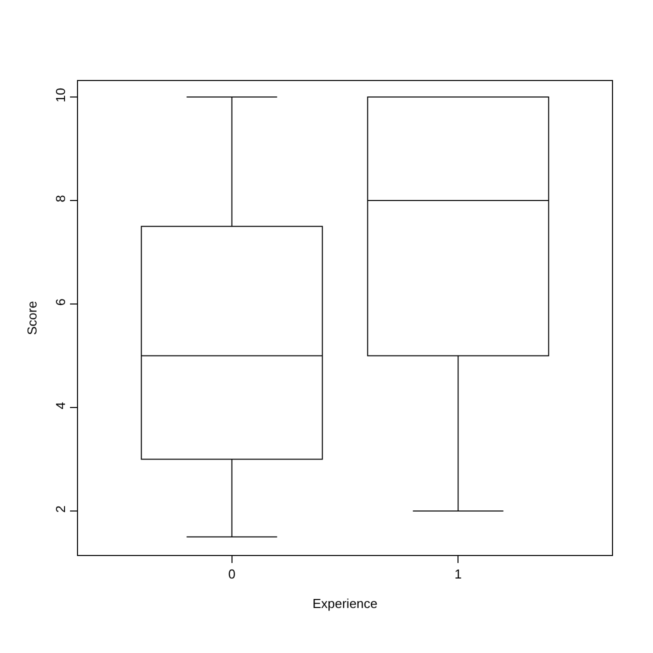  What do you see at coordinates (458, 574) in the screenshot?
I see `x-tick-label: 1` at bounding box center [458, 574].